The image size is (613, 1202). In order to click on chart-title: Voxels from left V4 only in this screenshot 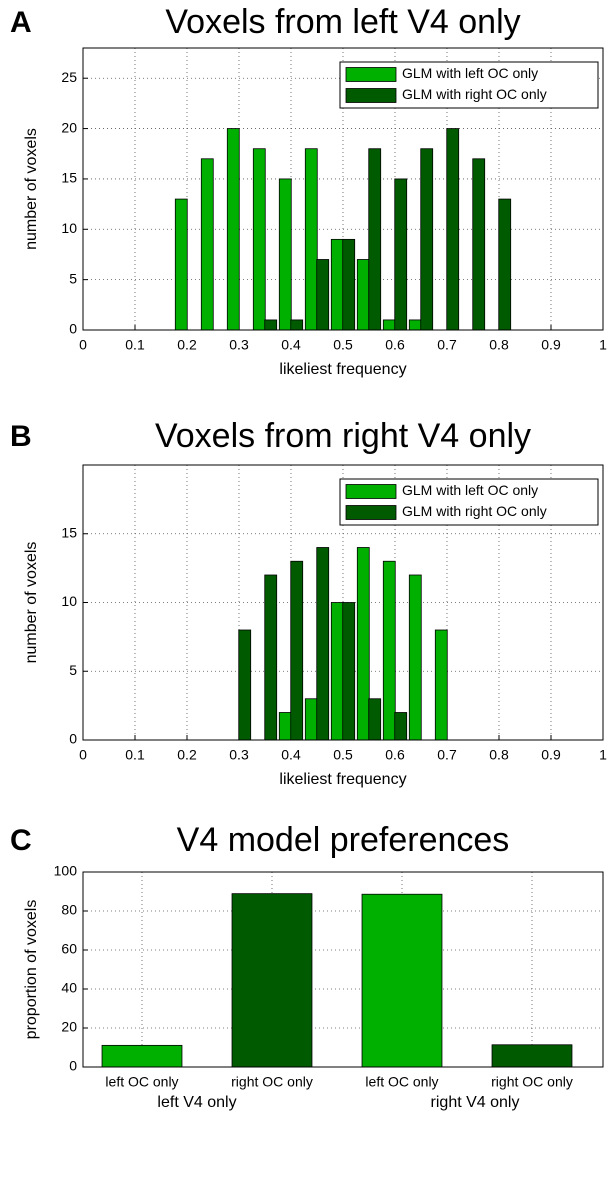, I will do `click(342, 22)`.